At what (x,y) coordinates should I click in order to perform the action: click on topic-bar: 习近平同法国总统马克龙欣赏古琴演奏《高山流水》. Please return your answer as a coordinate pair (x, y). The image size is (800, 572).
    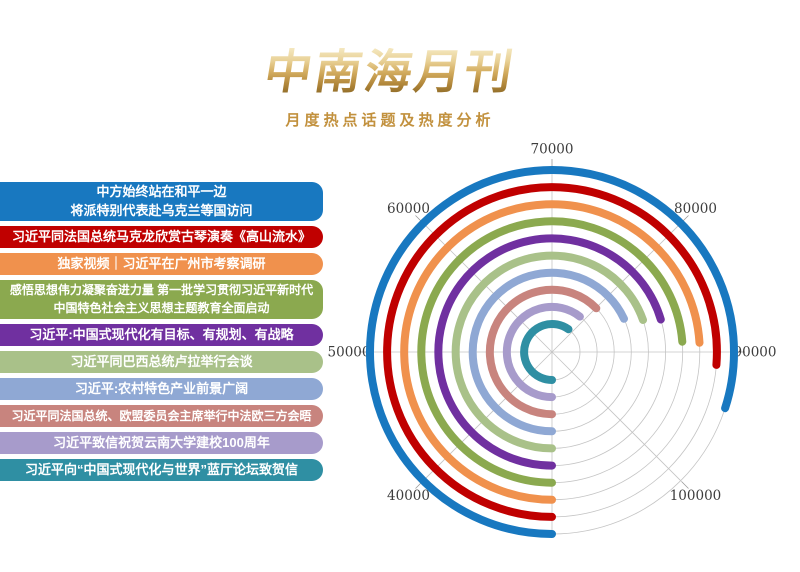
    Looking at the image, I should click on (161, 237).